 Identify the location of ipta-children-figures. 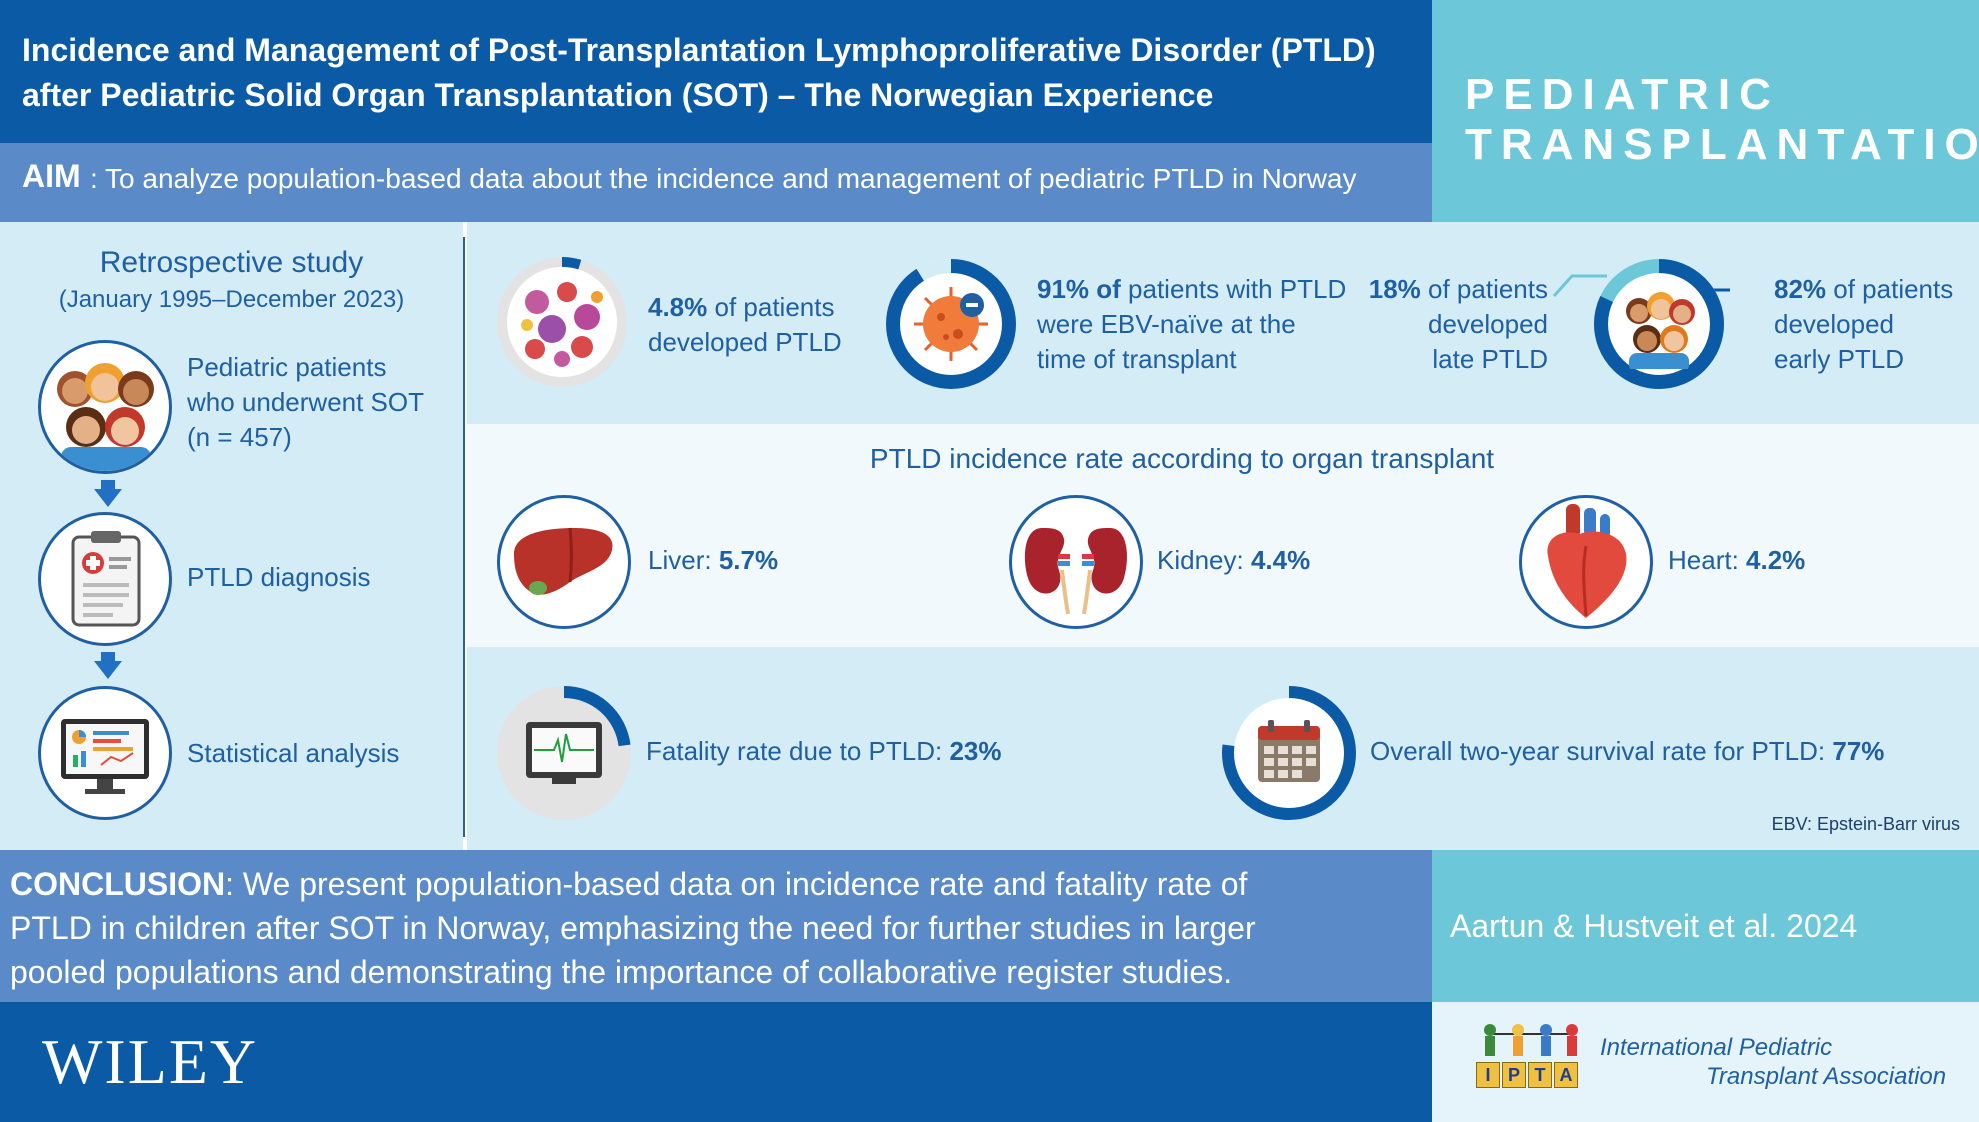
(1531, 1040).